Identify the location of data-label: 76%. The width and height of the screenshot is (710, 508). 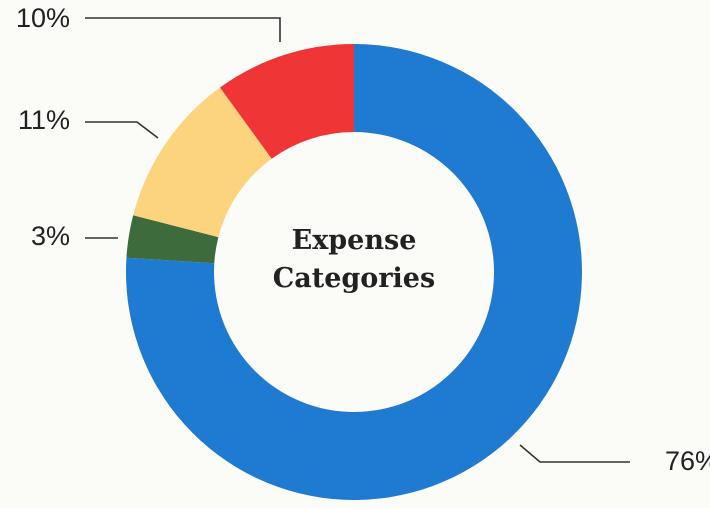
(687, 461).